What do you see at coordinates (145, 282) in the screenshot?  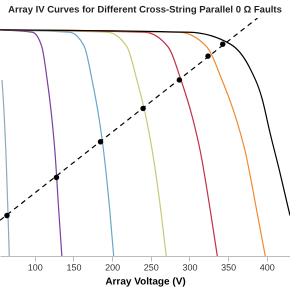 I see `x-axis-title: Array Voltage (V)` at bounding box center [145, 282].